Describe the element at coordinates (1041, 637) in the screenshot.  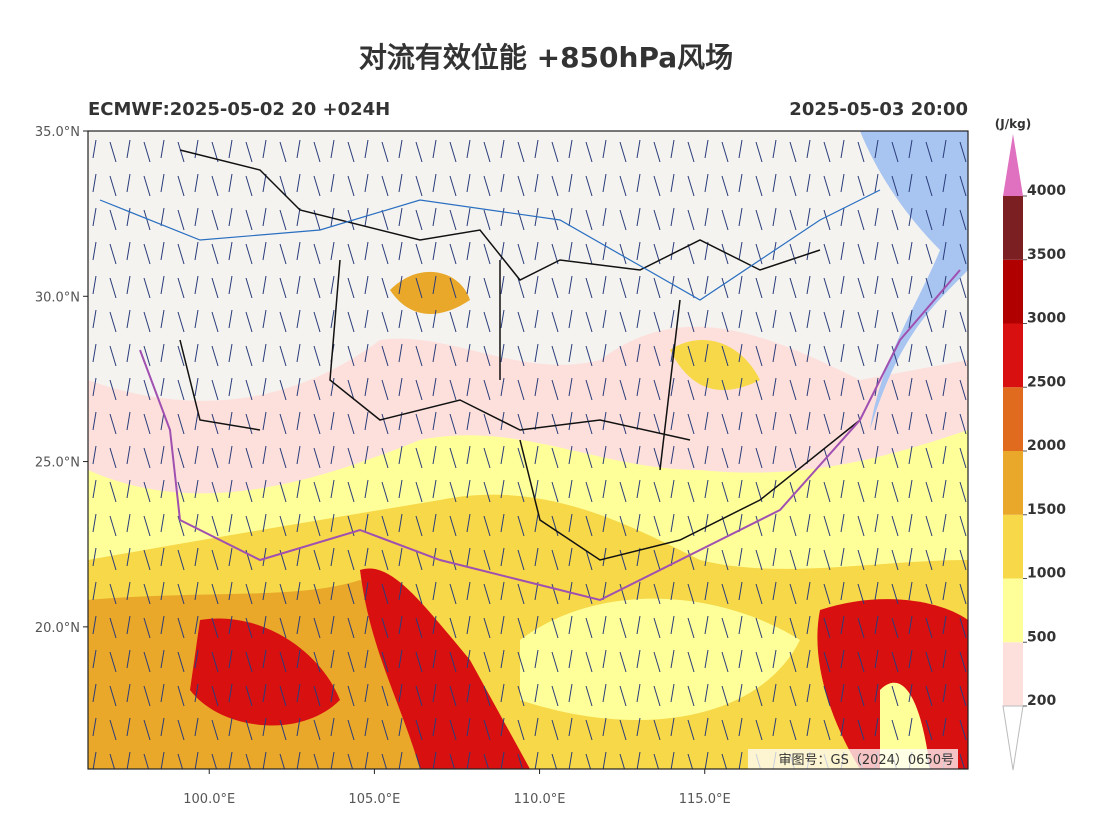
I see `colorbar-label: 500` at that location.